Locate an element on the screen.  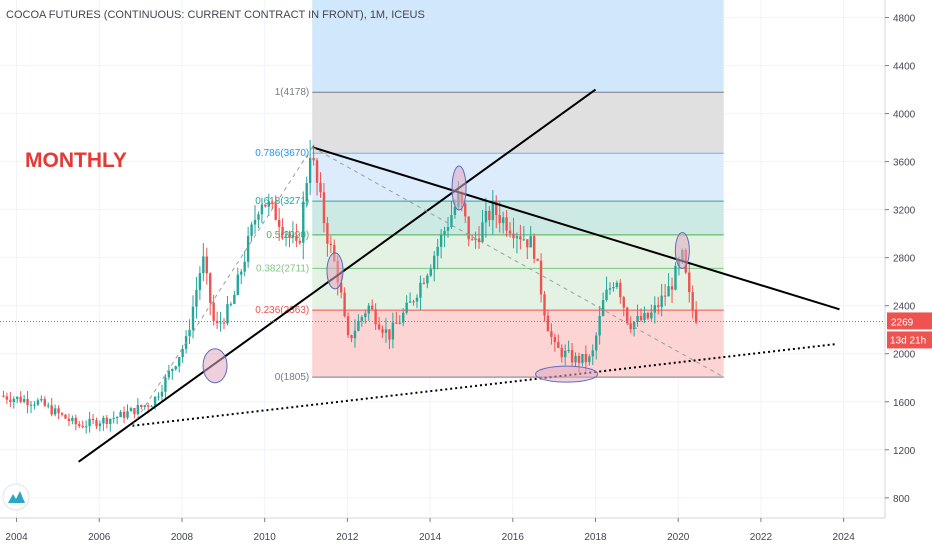
x-tick-label: 2010 is located at coordinates (265, 537).